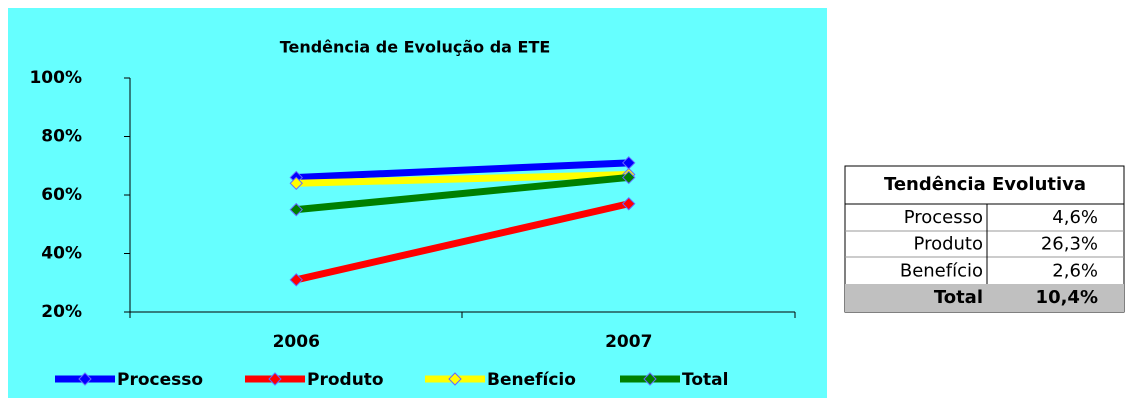 Image resolution: width=1125 pixels, height=403 pixels. Describe the element at coordinates (61, 137) in the screenshot. I see `y-tick-label: 80%` at that location.